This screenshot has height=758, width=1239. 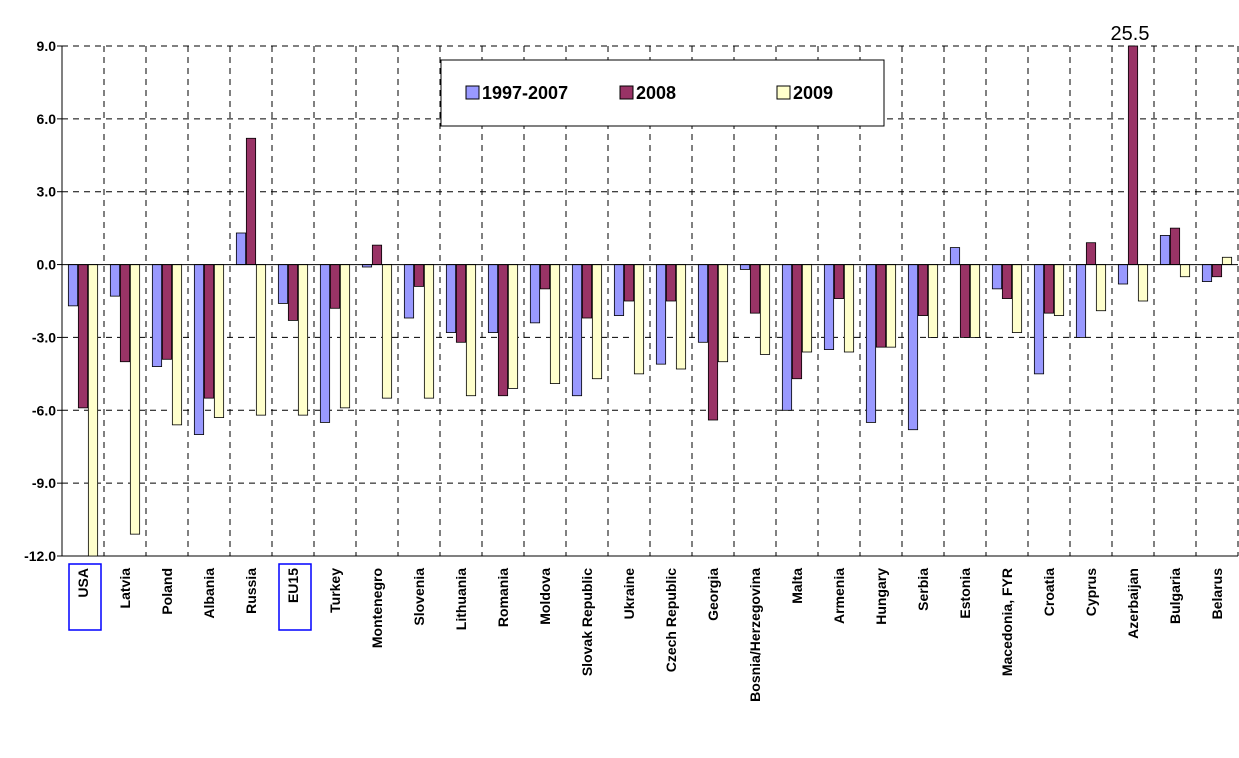 What do you see at coordinates (871, 343) in the screenshot?
I see `bar-1997-2007-Hungary` at bounding box center [871, 343].